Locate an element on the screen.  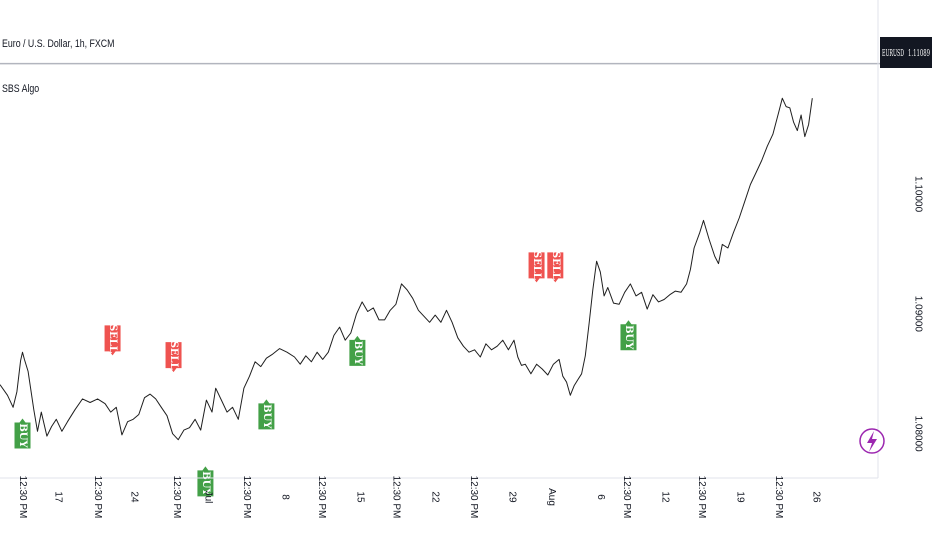
sell-signal-6: SELL is located at coordinates (536, 267).